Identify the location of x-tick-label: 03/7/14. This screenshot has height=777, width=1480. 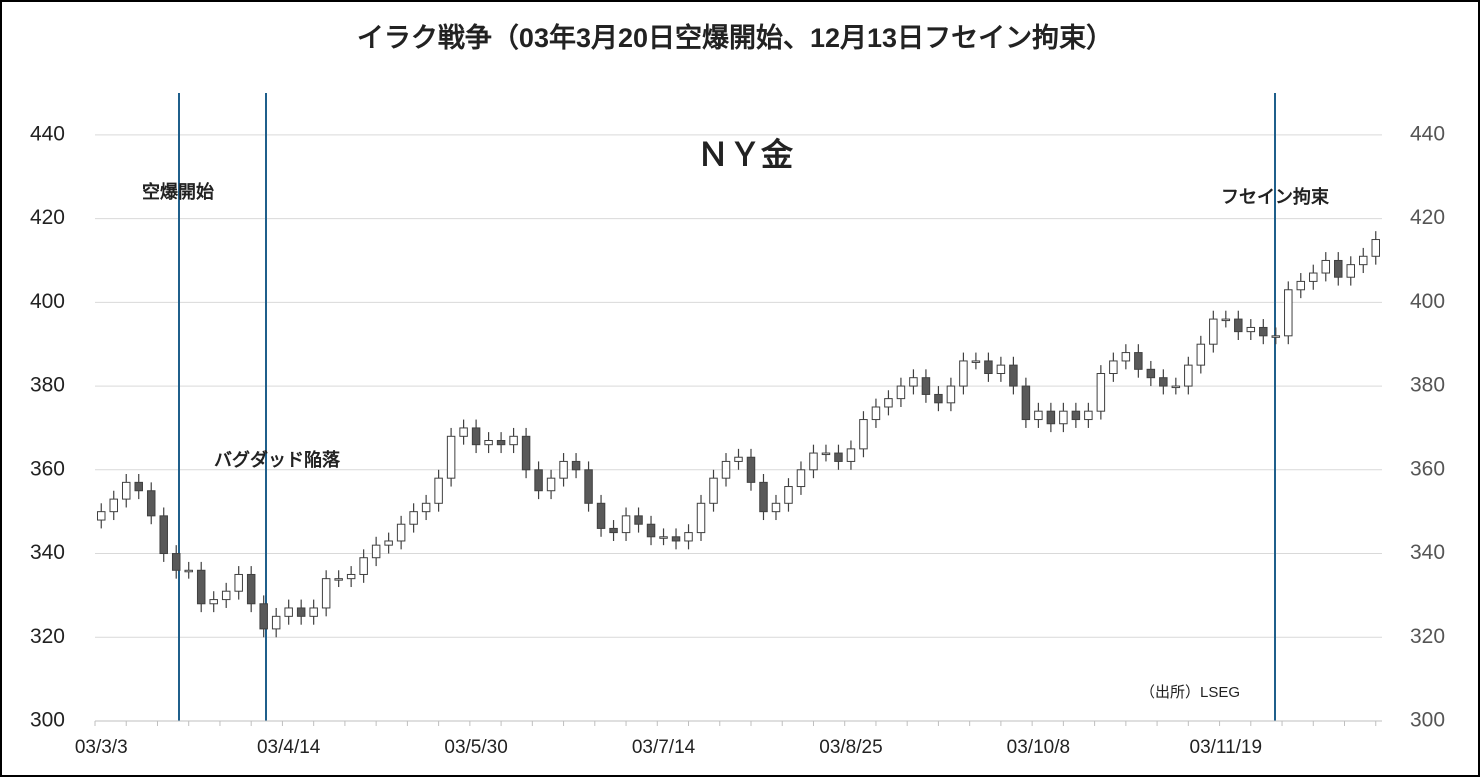
(664, 747).